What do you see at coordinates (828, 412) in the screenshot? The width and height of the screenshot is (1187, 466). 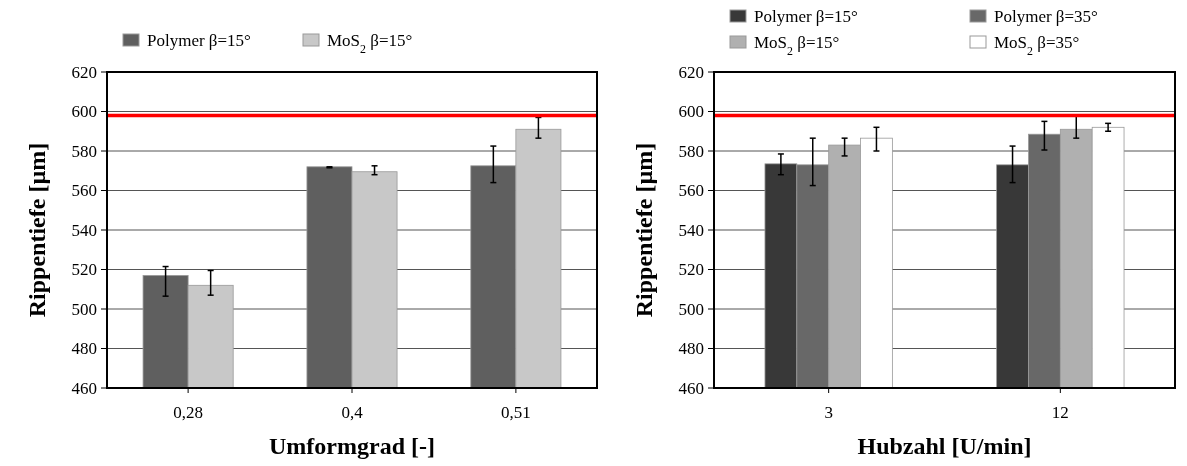 I see `x-tick-label: 3` at bounding box center [828, 412].